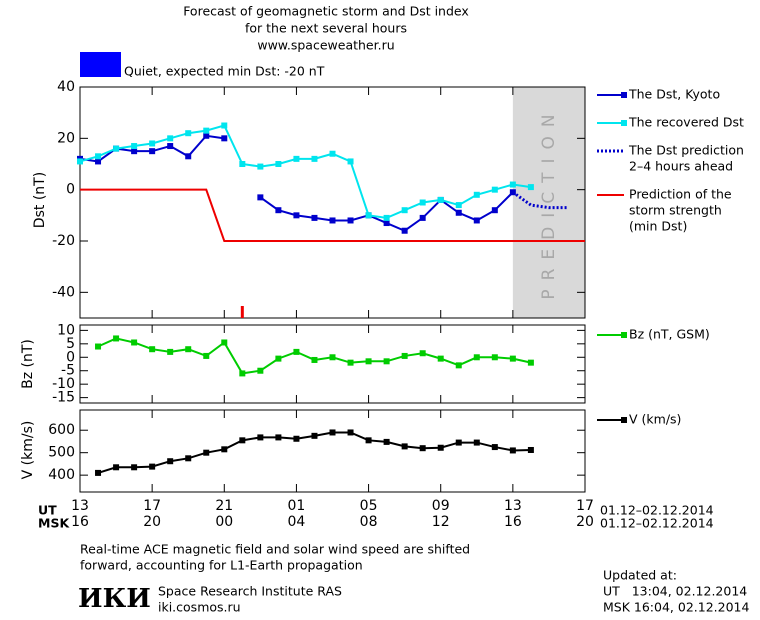 The image size is (760, 620). I want to click on x-tick-label-msk: 16, so click(80, 522).